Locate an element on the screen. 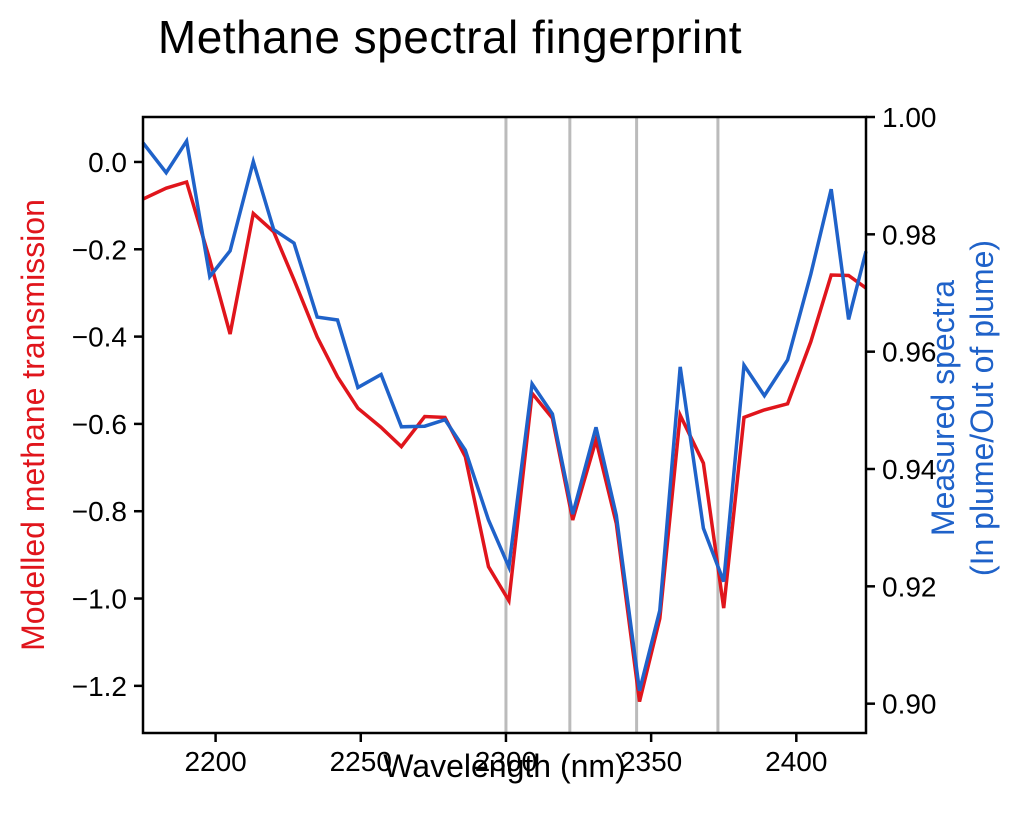 This screenshot has width=1022, height=838. x-tick-label: 2200 is located at coordinates (215, 761).